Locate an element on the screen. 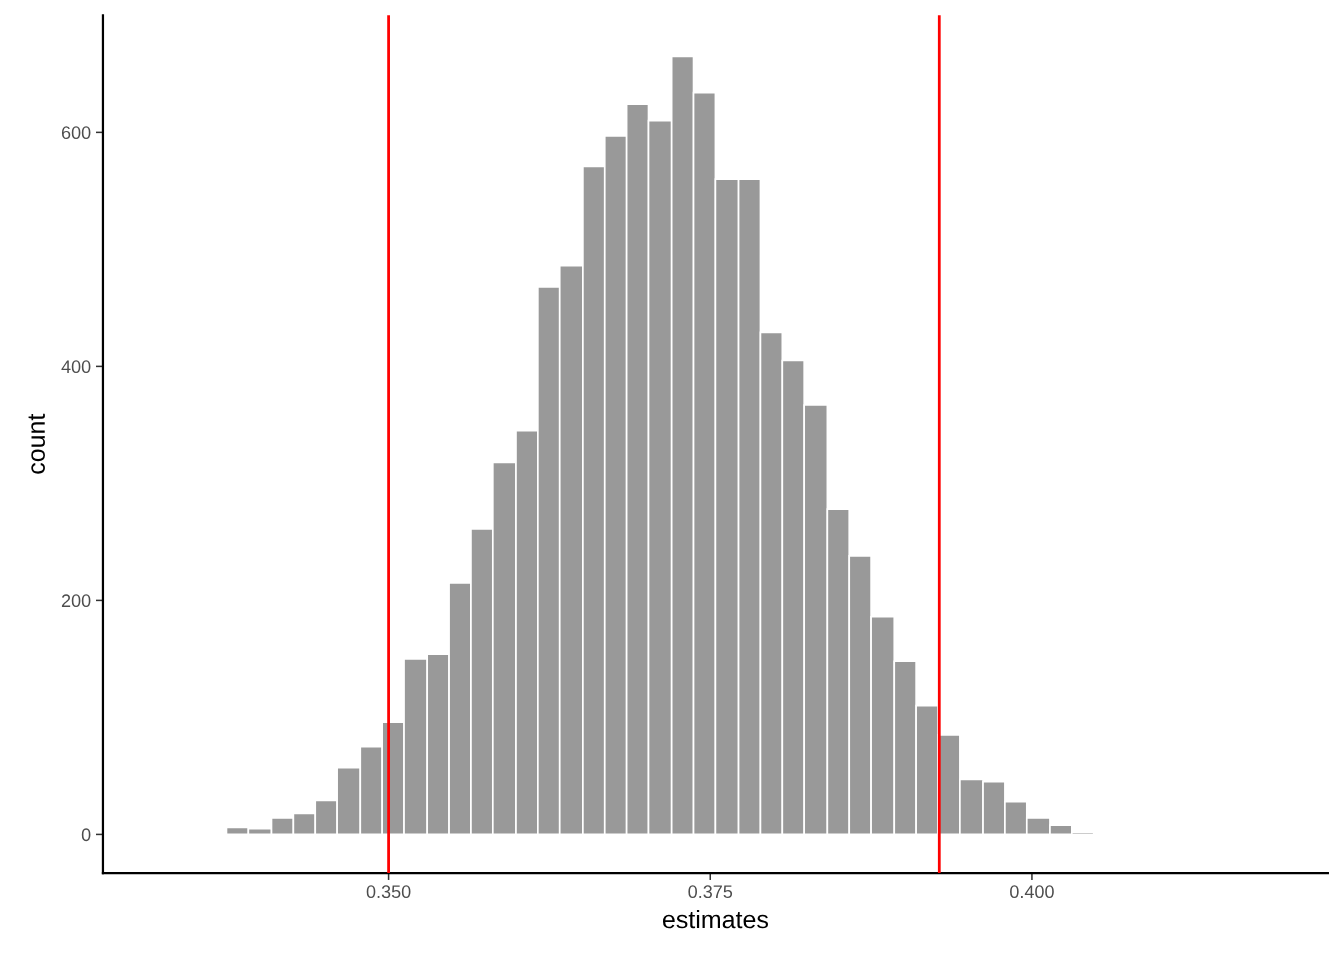 Image resolution: width=1344 pixels, height=960 pixels. y-tick-label: 200 is located at coordinates (76, 601).